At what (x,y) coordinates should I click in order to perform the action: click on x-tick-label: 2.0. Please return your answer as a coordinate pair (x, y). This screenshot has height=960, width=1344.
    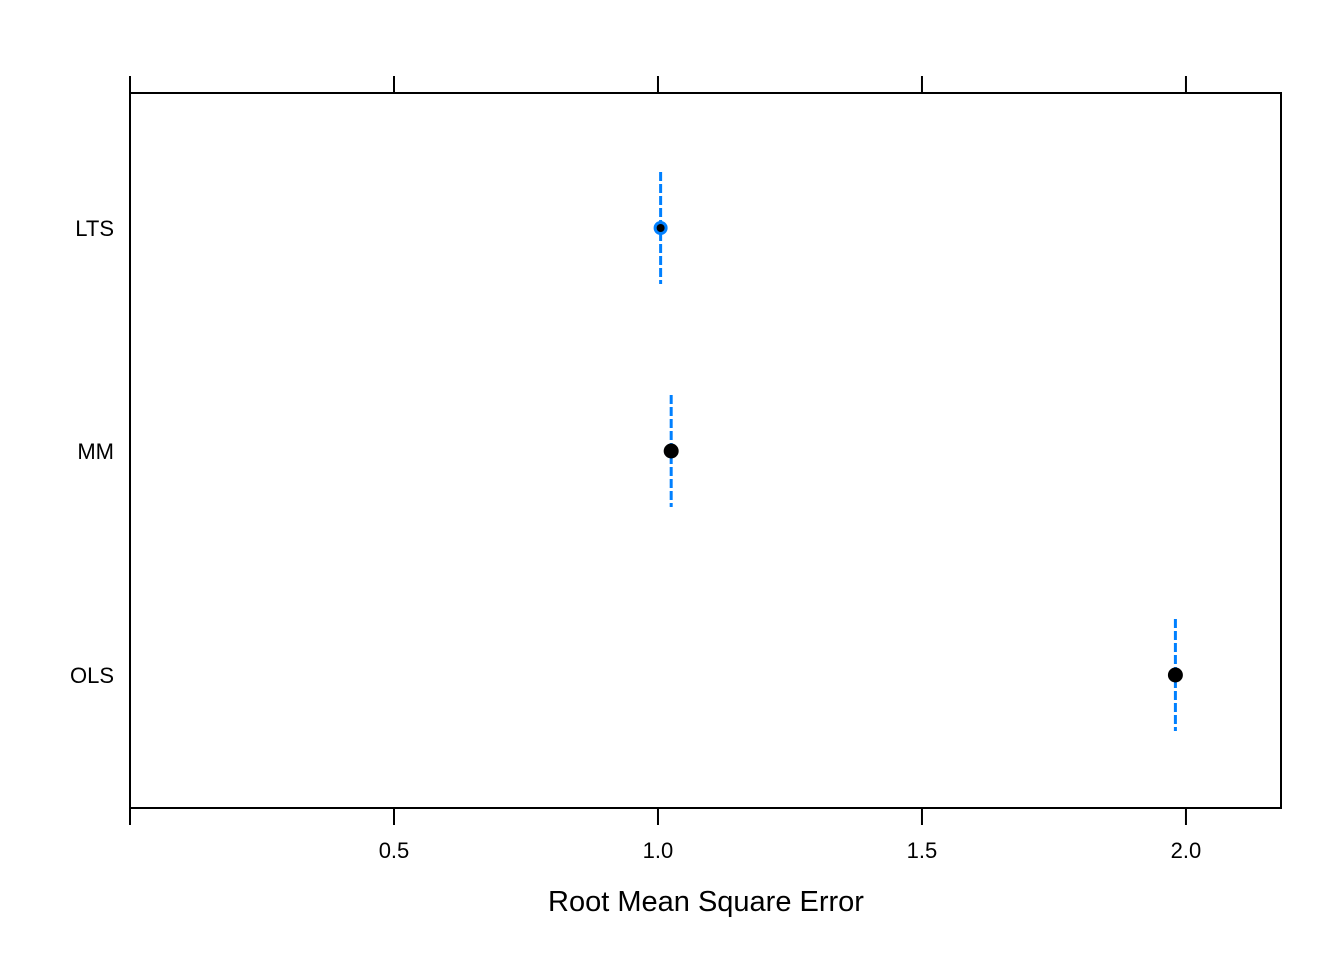
    Looking at the image, I should click on (1186, 850).